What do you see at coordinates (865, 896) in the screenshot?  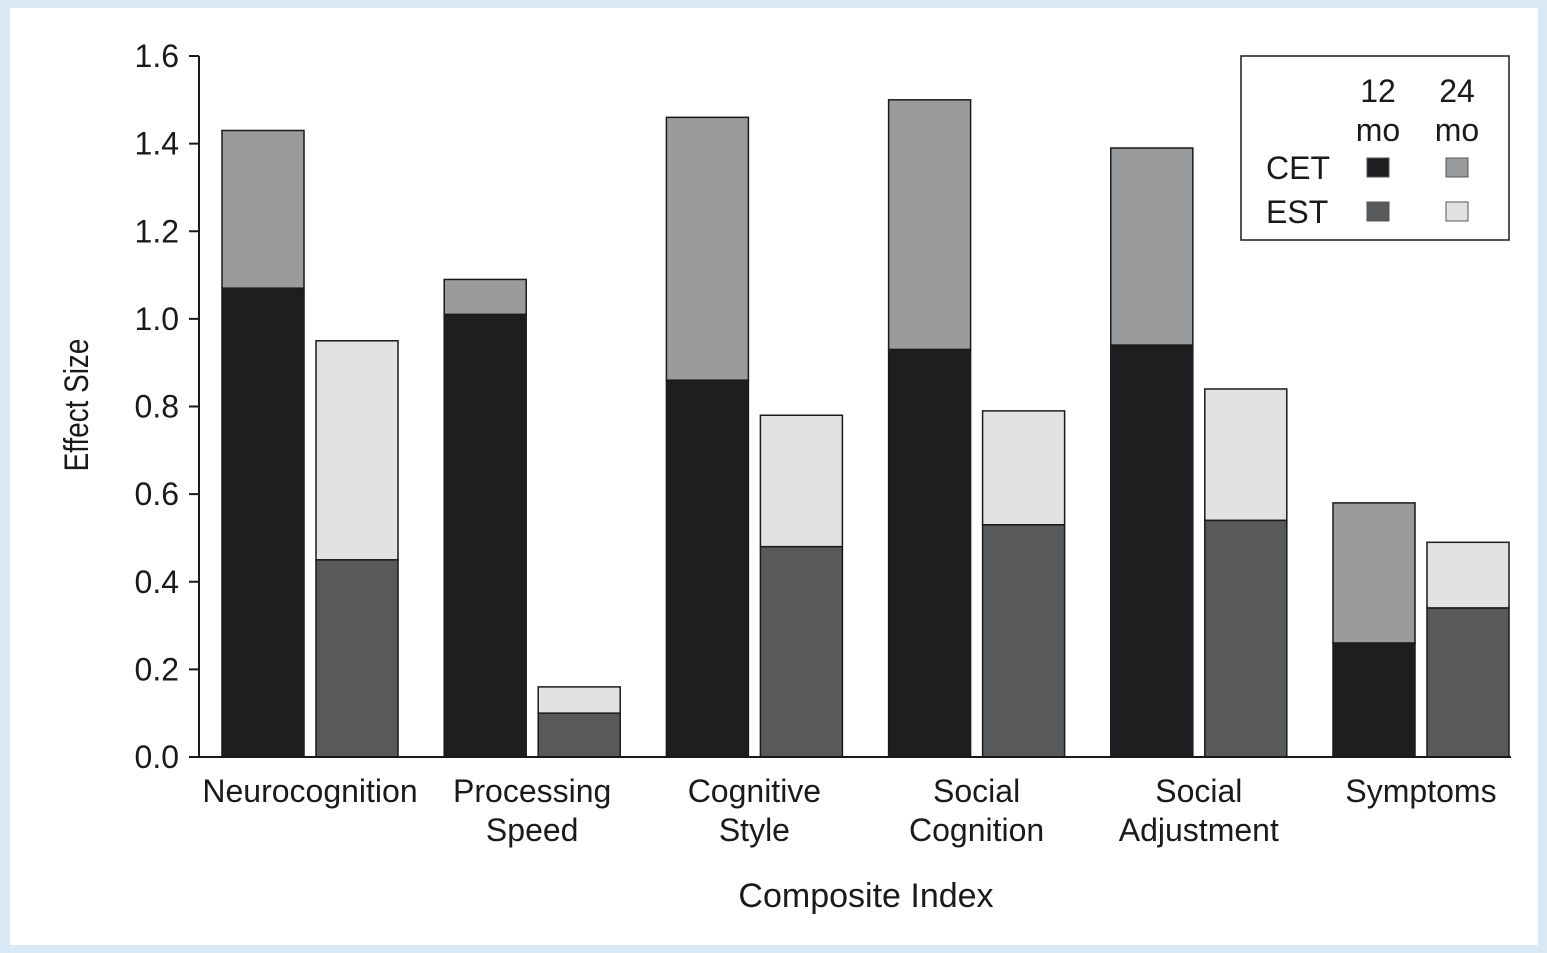 I see `x-axis-title: Composite Index` at bounding box center [865, 896].